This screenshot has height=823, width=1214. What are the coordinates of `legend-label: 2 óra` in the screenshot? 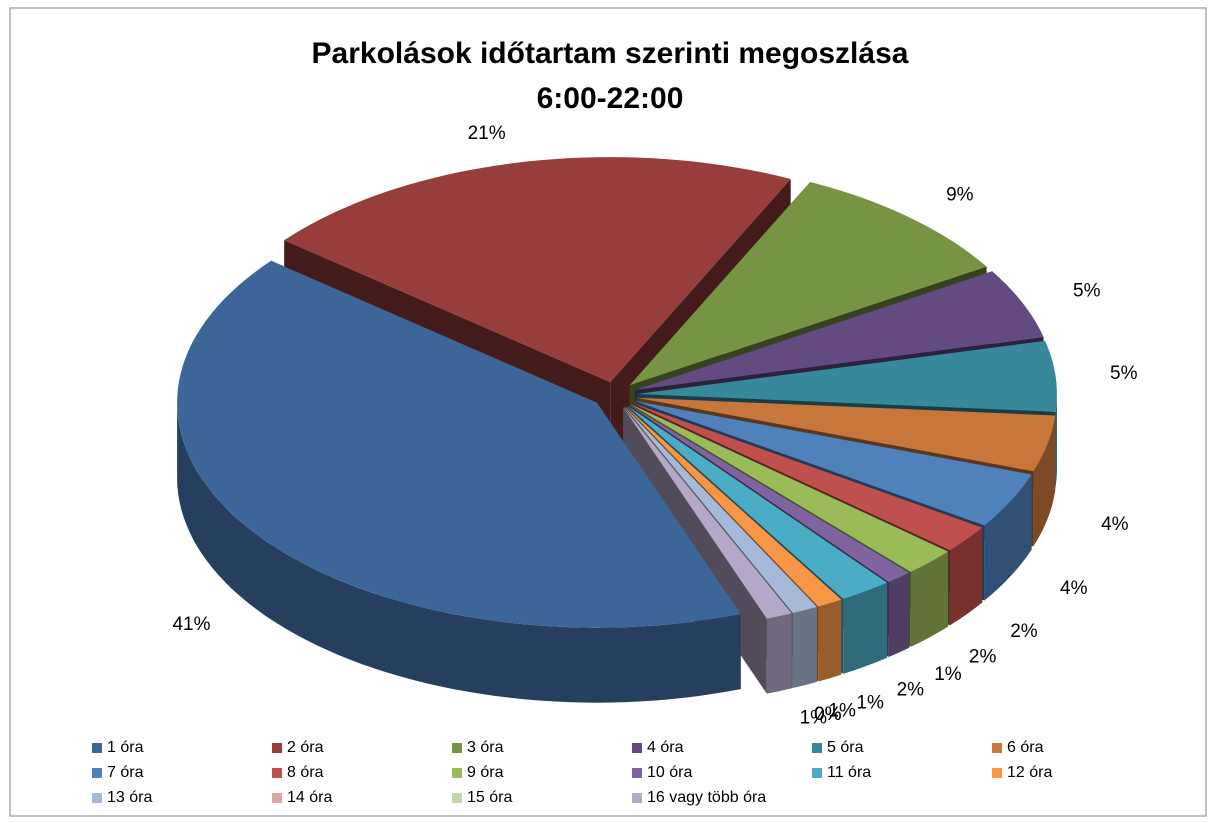 It's located at (305, 747).